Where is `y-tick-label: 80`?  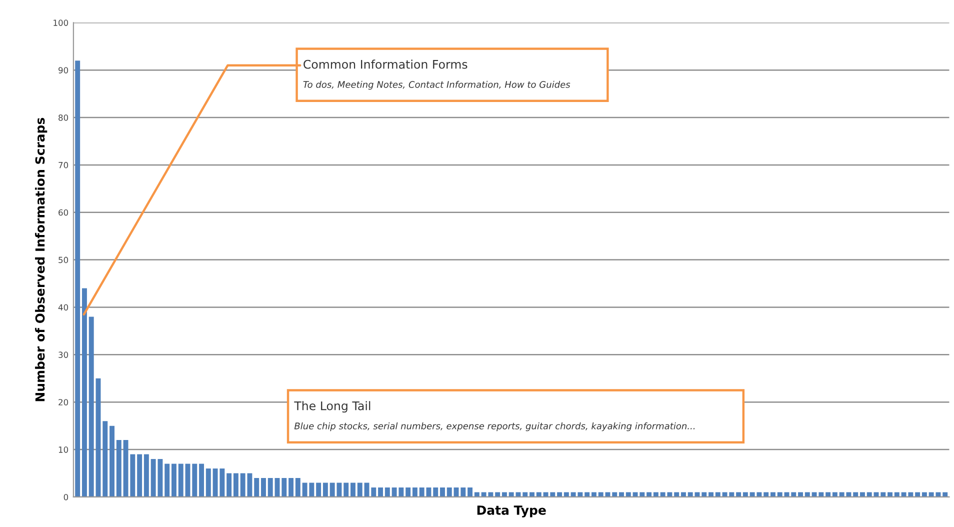 y-tick-label: 80 is located at coordinates (63, 117).